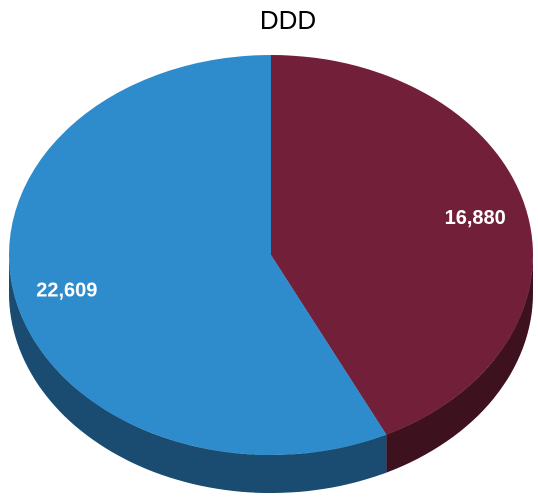  Describe the element at coordinates (66, 290) in the screenshot. I see `value-label: 22,609` at that location.